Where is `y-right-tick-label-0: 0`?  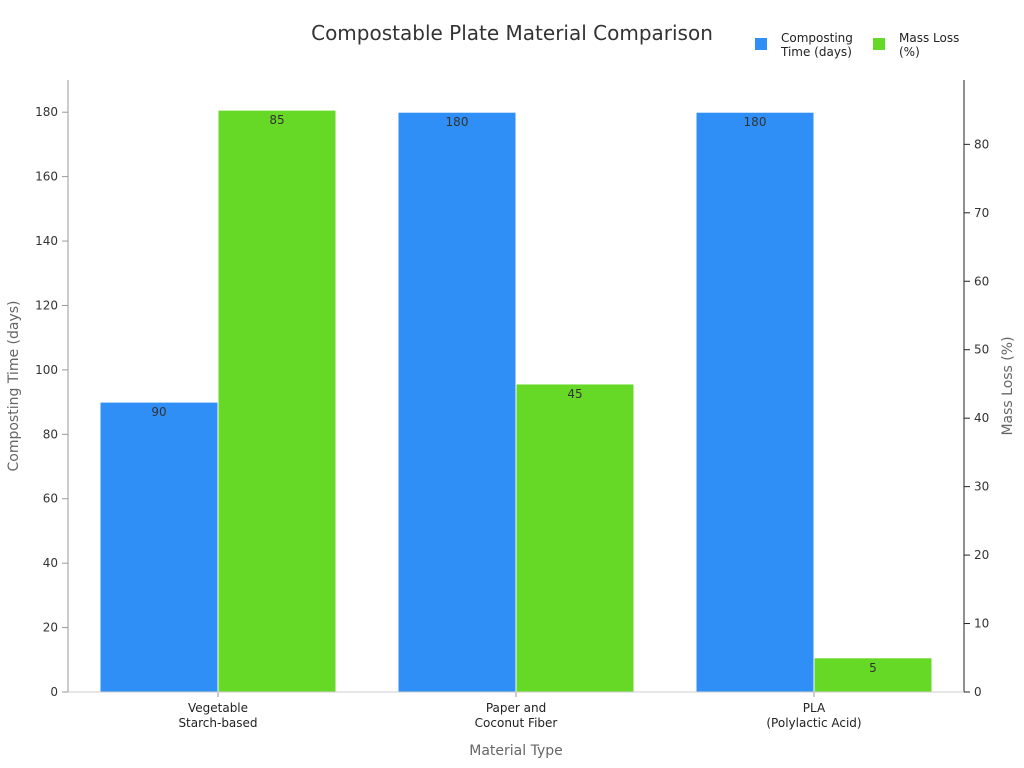
y-right-tick-label-0: 0 is located at coordinates (978, 692).